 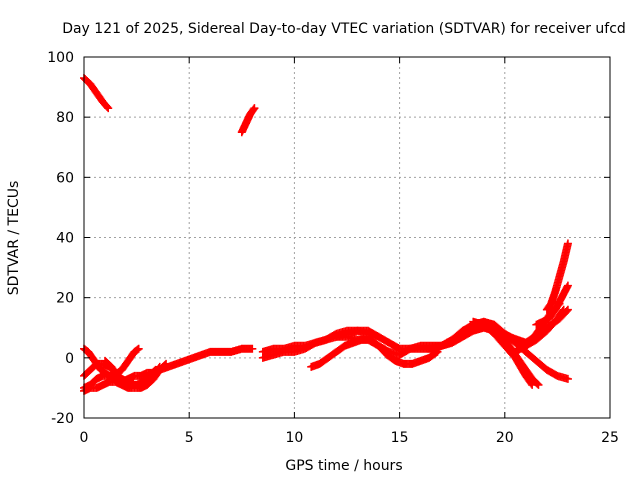 What do you see at coordinates (84, 438) in the screenshot?
I see `x-tick-label: 0` at bounding box center [84, 438].